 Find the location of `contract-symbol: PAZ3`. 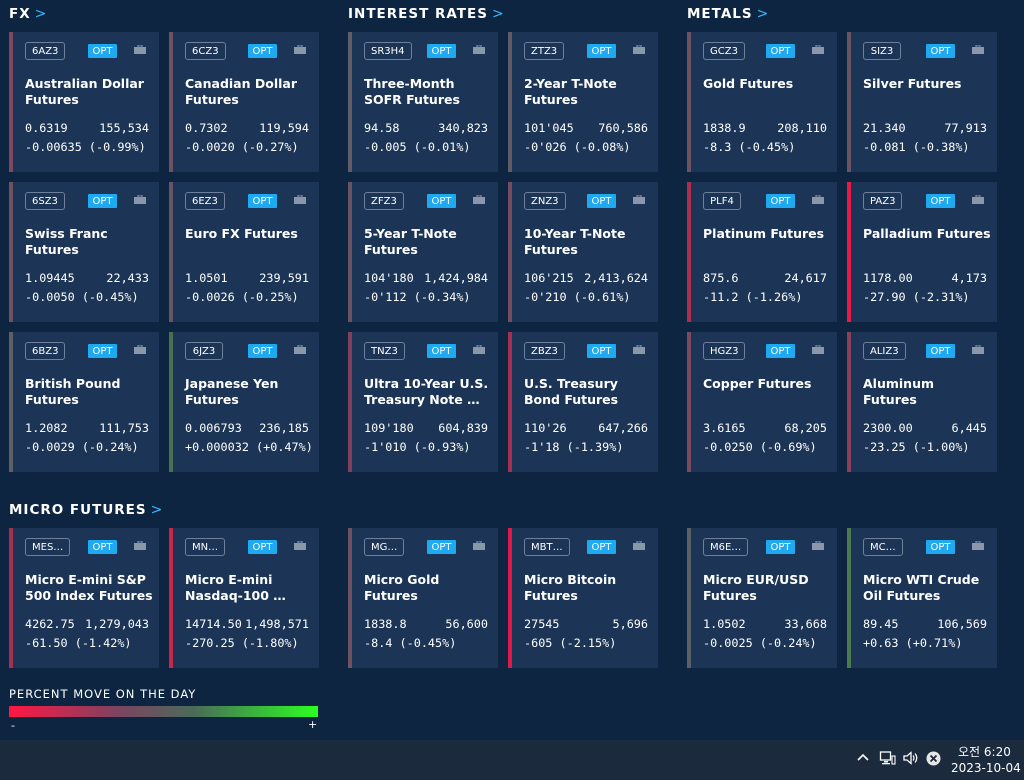

contract-symbol: PAZ3 is located at coordinates (883, 201).